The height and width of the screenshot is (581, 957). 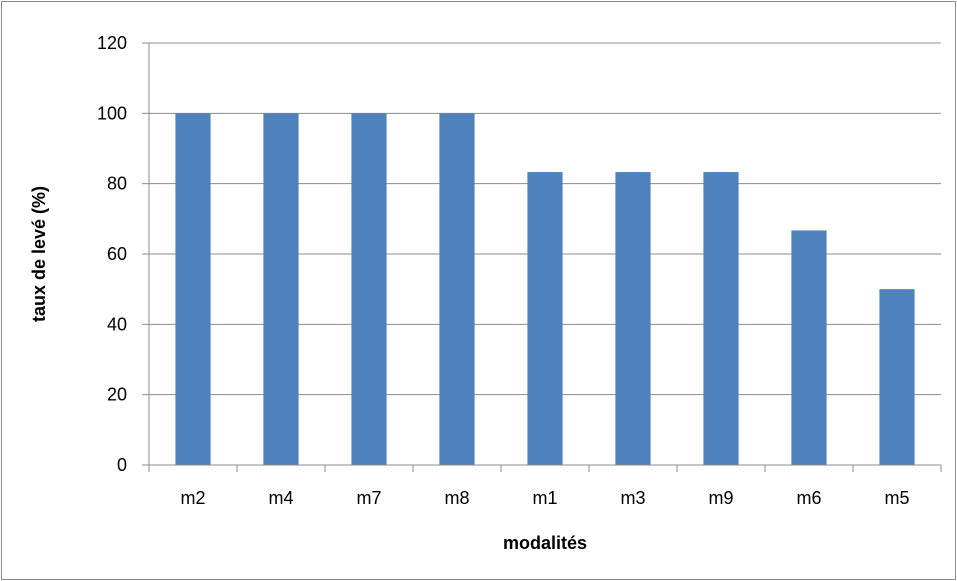 What do you see at coordinates (633, 319) in the screenshot?
I see `bar-m3` at bounding box center [633, 319].